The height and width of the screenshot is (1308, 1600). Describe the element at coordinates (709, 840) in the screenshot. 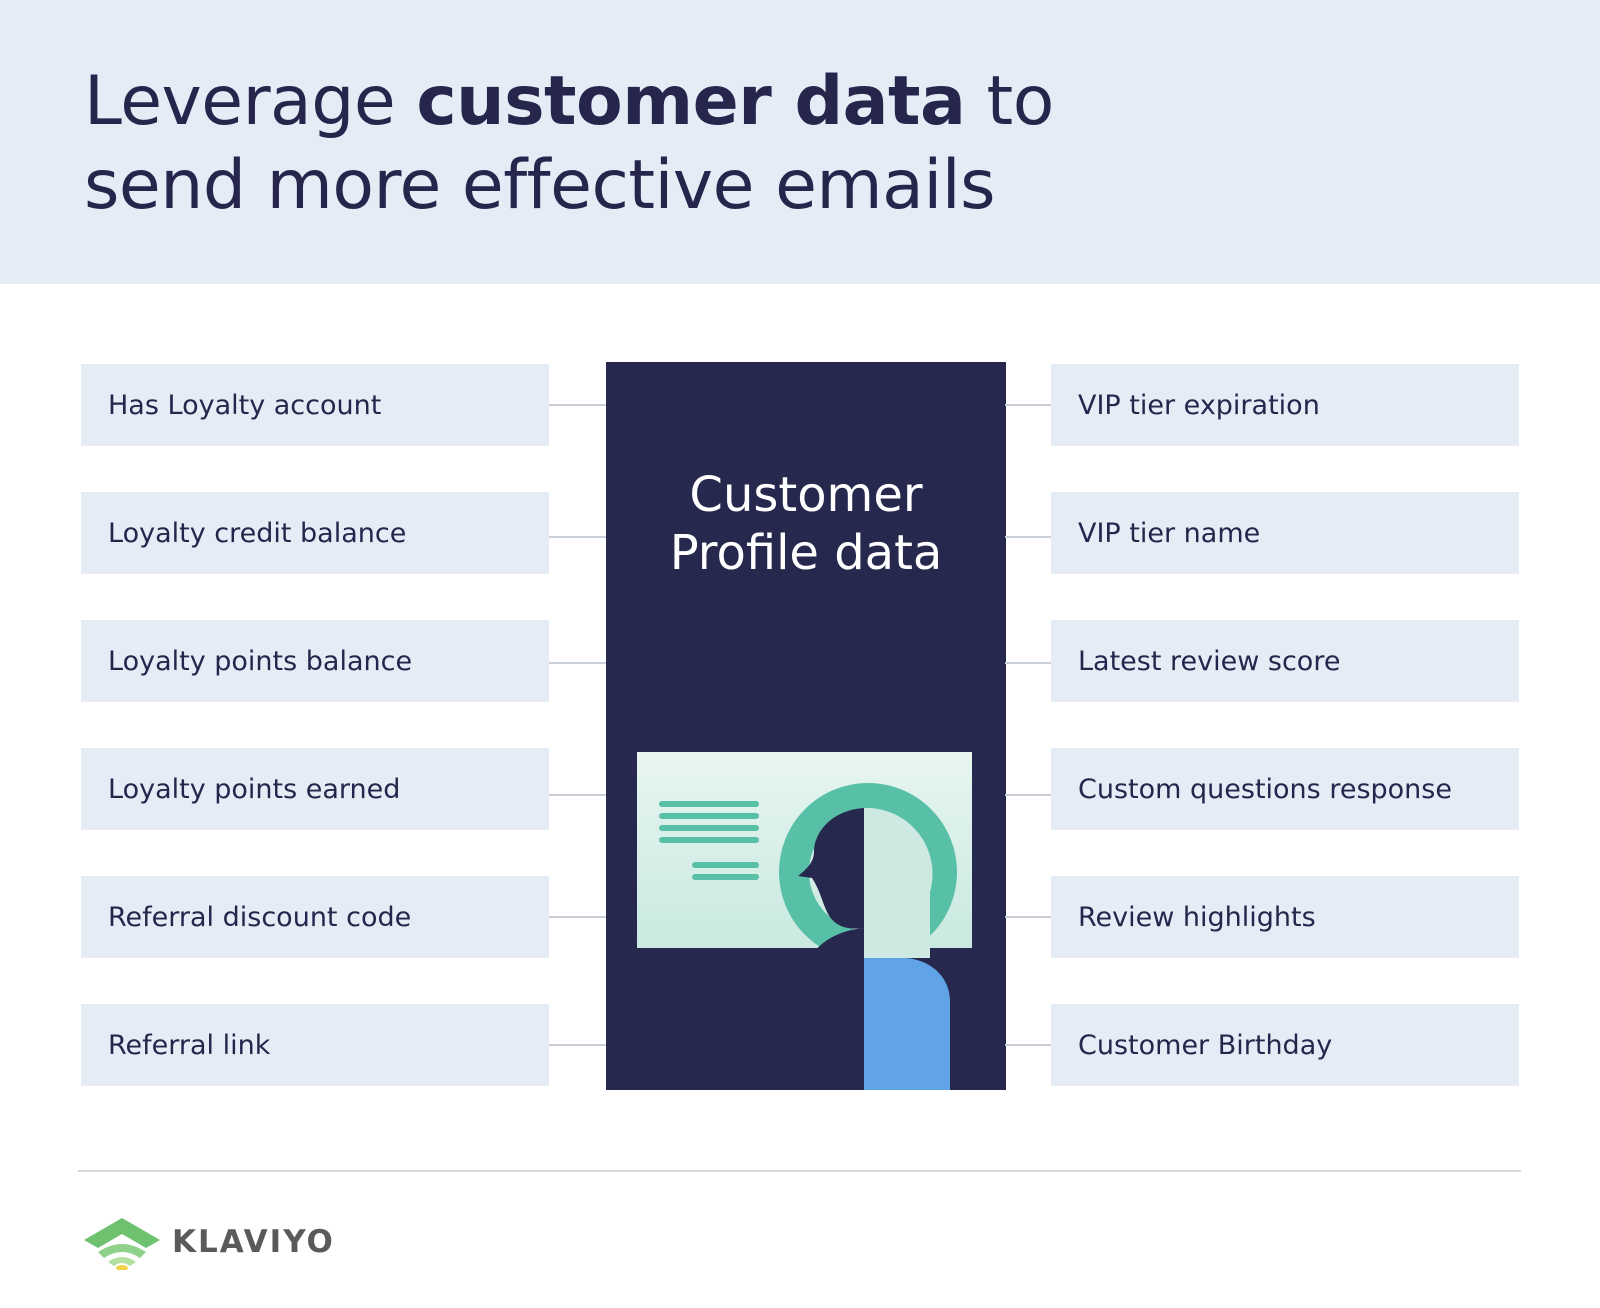

I see `text-lines-icon` at that location.